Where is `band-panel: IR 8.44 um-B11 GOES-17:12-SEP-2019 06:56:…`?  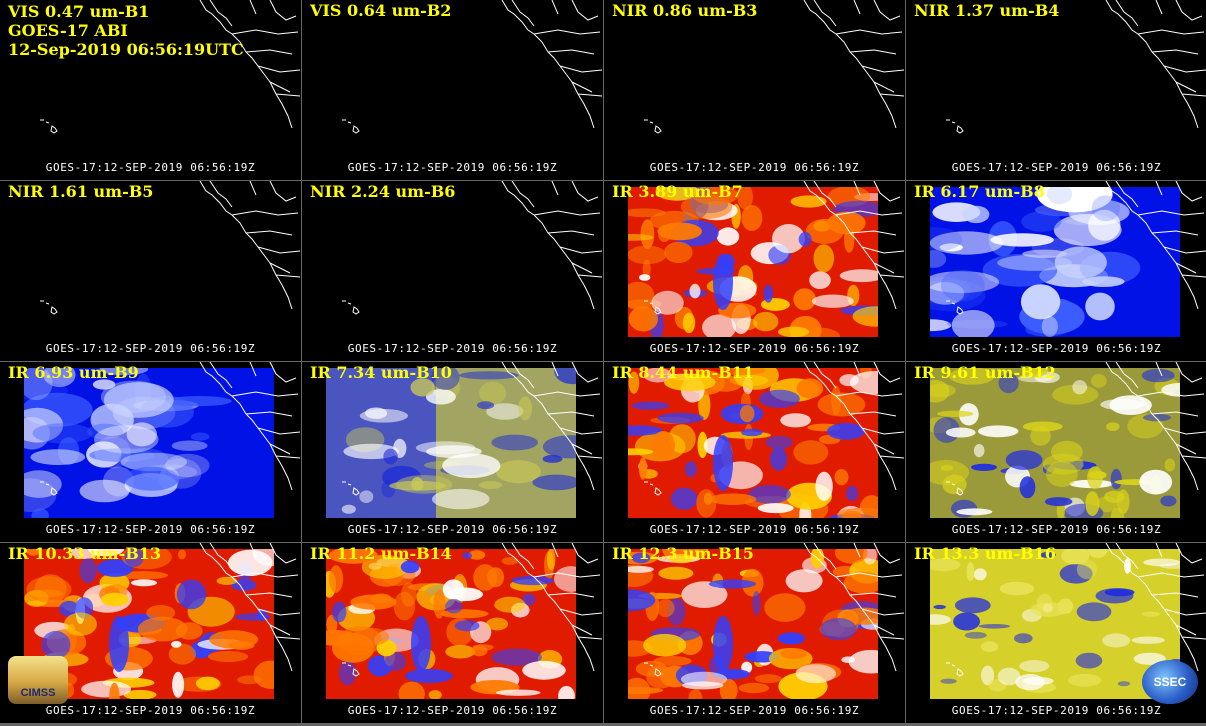
band-panel: IR 8.44 um-B11 GOES-17:12-SEP-2019 06:56:… is located at coordinates (754, 452).